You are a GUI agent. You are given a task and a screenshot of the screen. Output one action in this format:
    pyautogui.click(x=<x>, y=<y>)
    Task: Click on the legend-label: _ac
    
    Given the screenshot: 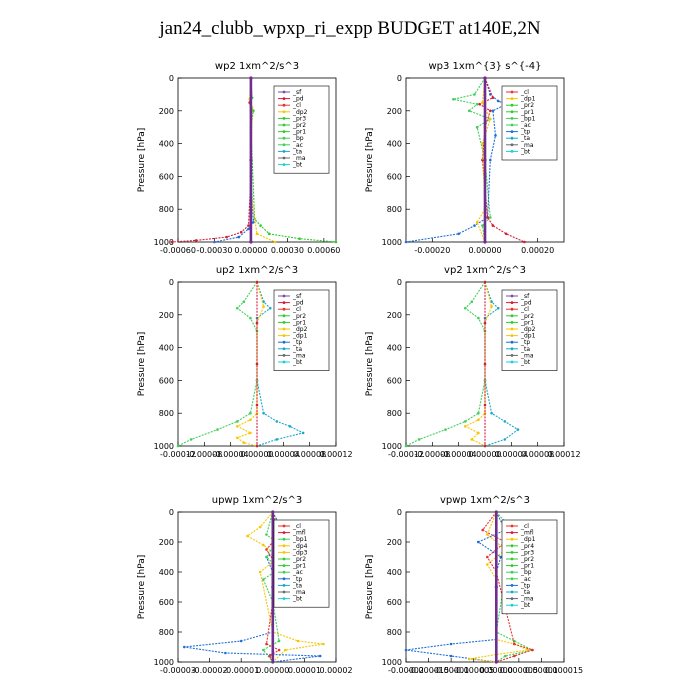 What is the action you would take?
    pyautogui.click(x=297, y=572)
    